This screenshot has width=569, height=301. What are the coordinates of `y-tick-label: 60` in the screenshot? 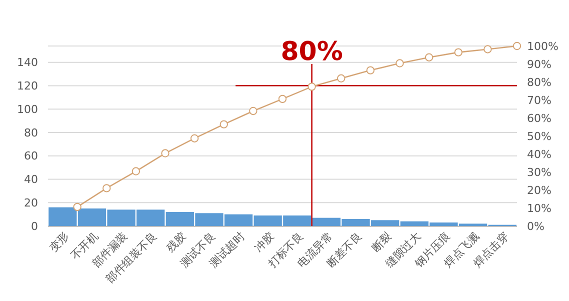 It's located at (31, 156).